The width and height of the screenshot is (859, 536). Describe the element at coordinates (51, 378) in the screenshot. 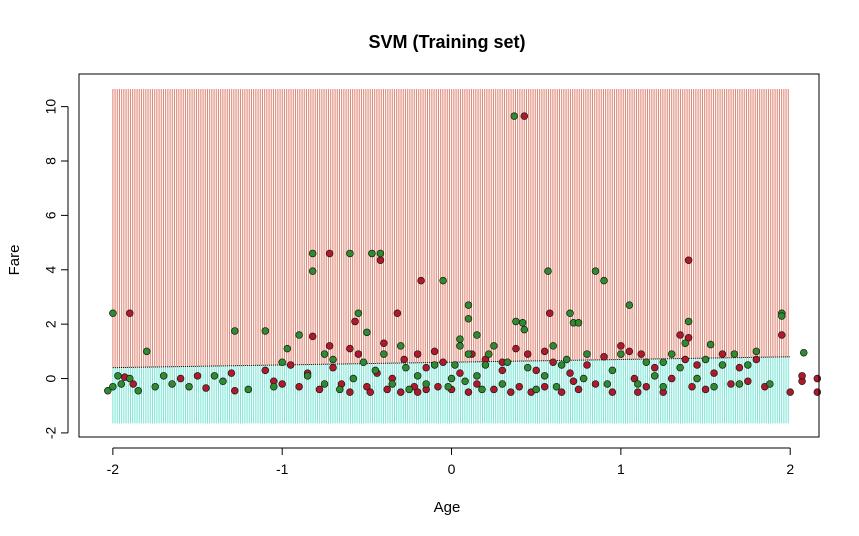

I see `y-tick-label: 0` at that location.